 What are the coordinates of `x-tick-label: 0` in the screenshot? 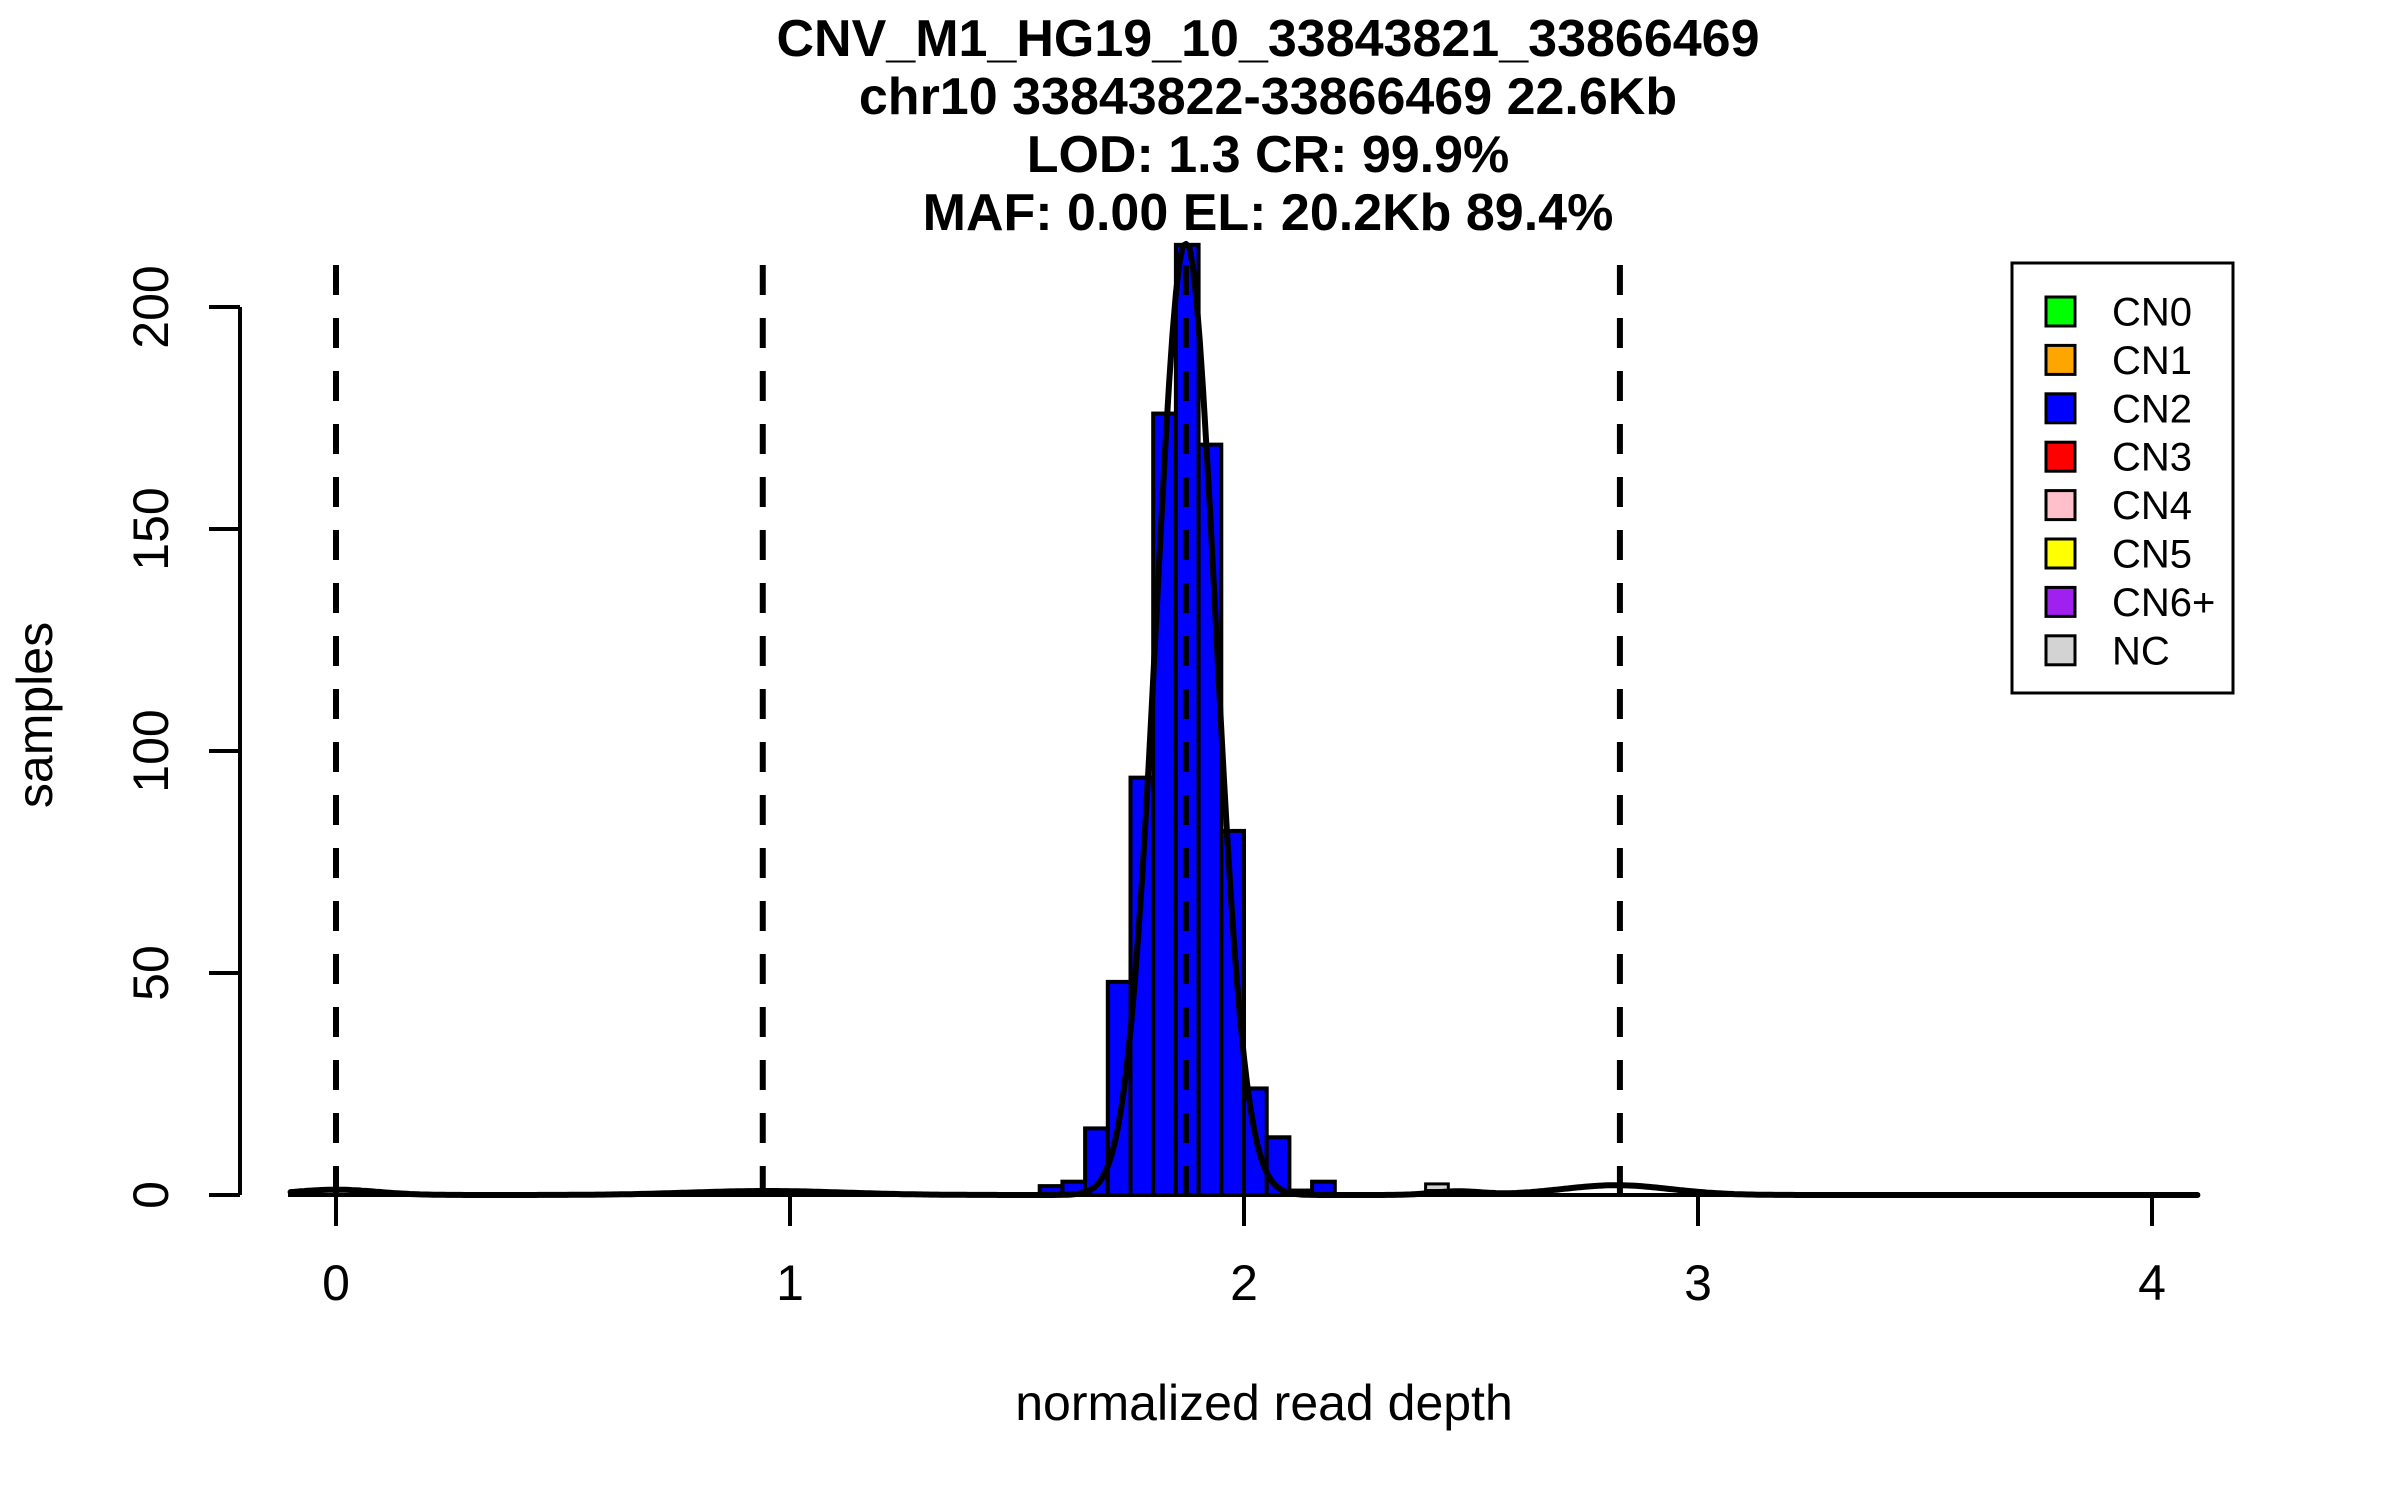 It's located at (336, 1283).